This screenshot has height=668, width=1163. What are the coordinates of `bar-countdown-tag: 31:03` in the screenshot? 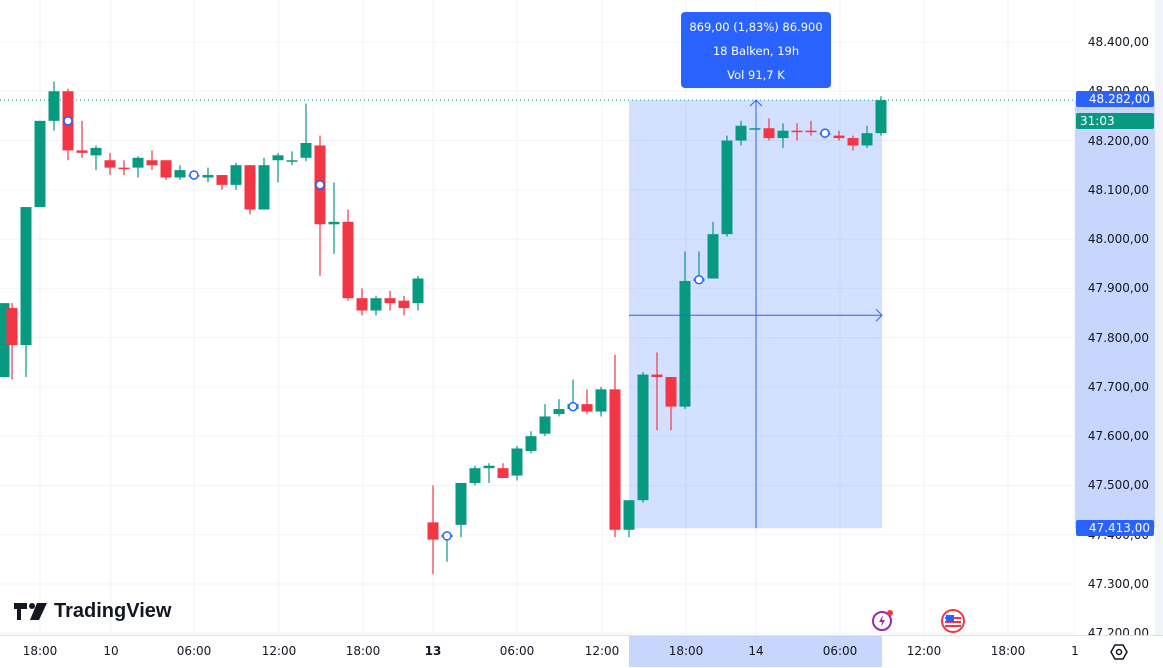 It's located at (1115, 121).